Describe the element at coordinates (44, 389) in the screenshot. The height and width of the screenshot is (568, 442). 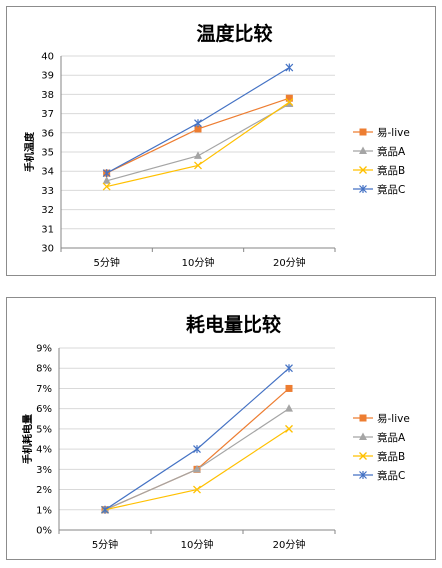
I see `y-tick-label: 7%` at that location.